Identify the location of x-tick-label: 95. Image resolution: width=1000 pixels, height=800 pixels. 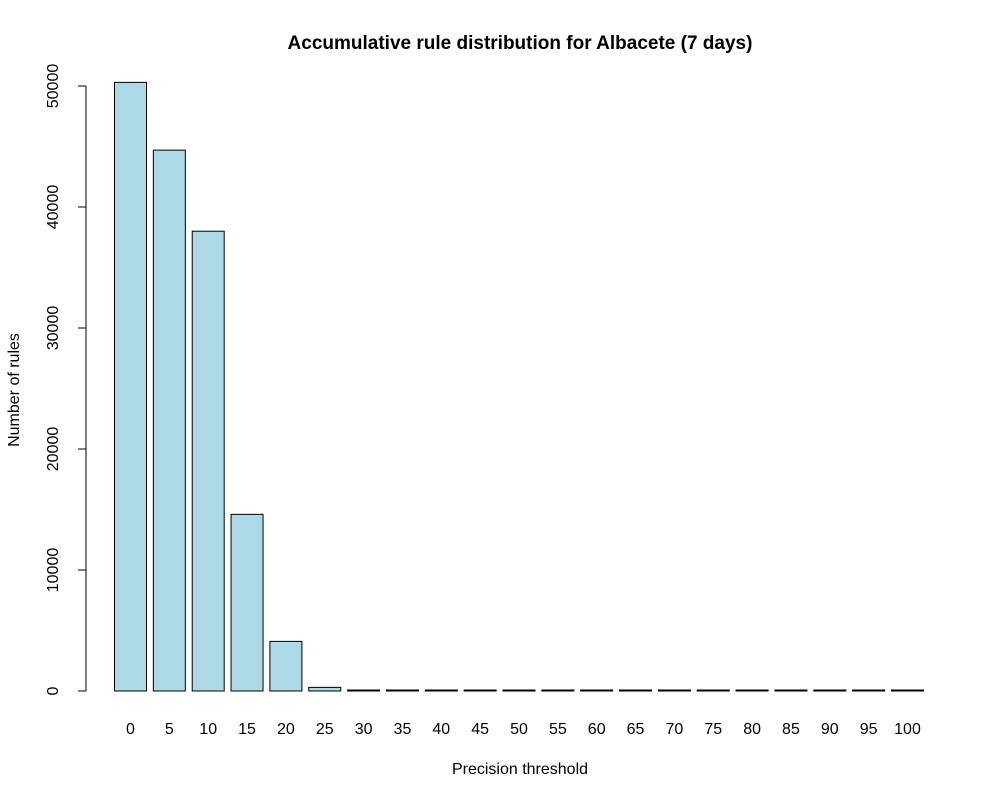
(869, 729).